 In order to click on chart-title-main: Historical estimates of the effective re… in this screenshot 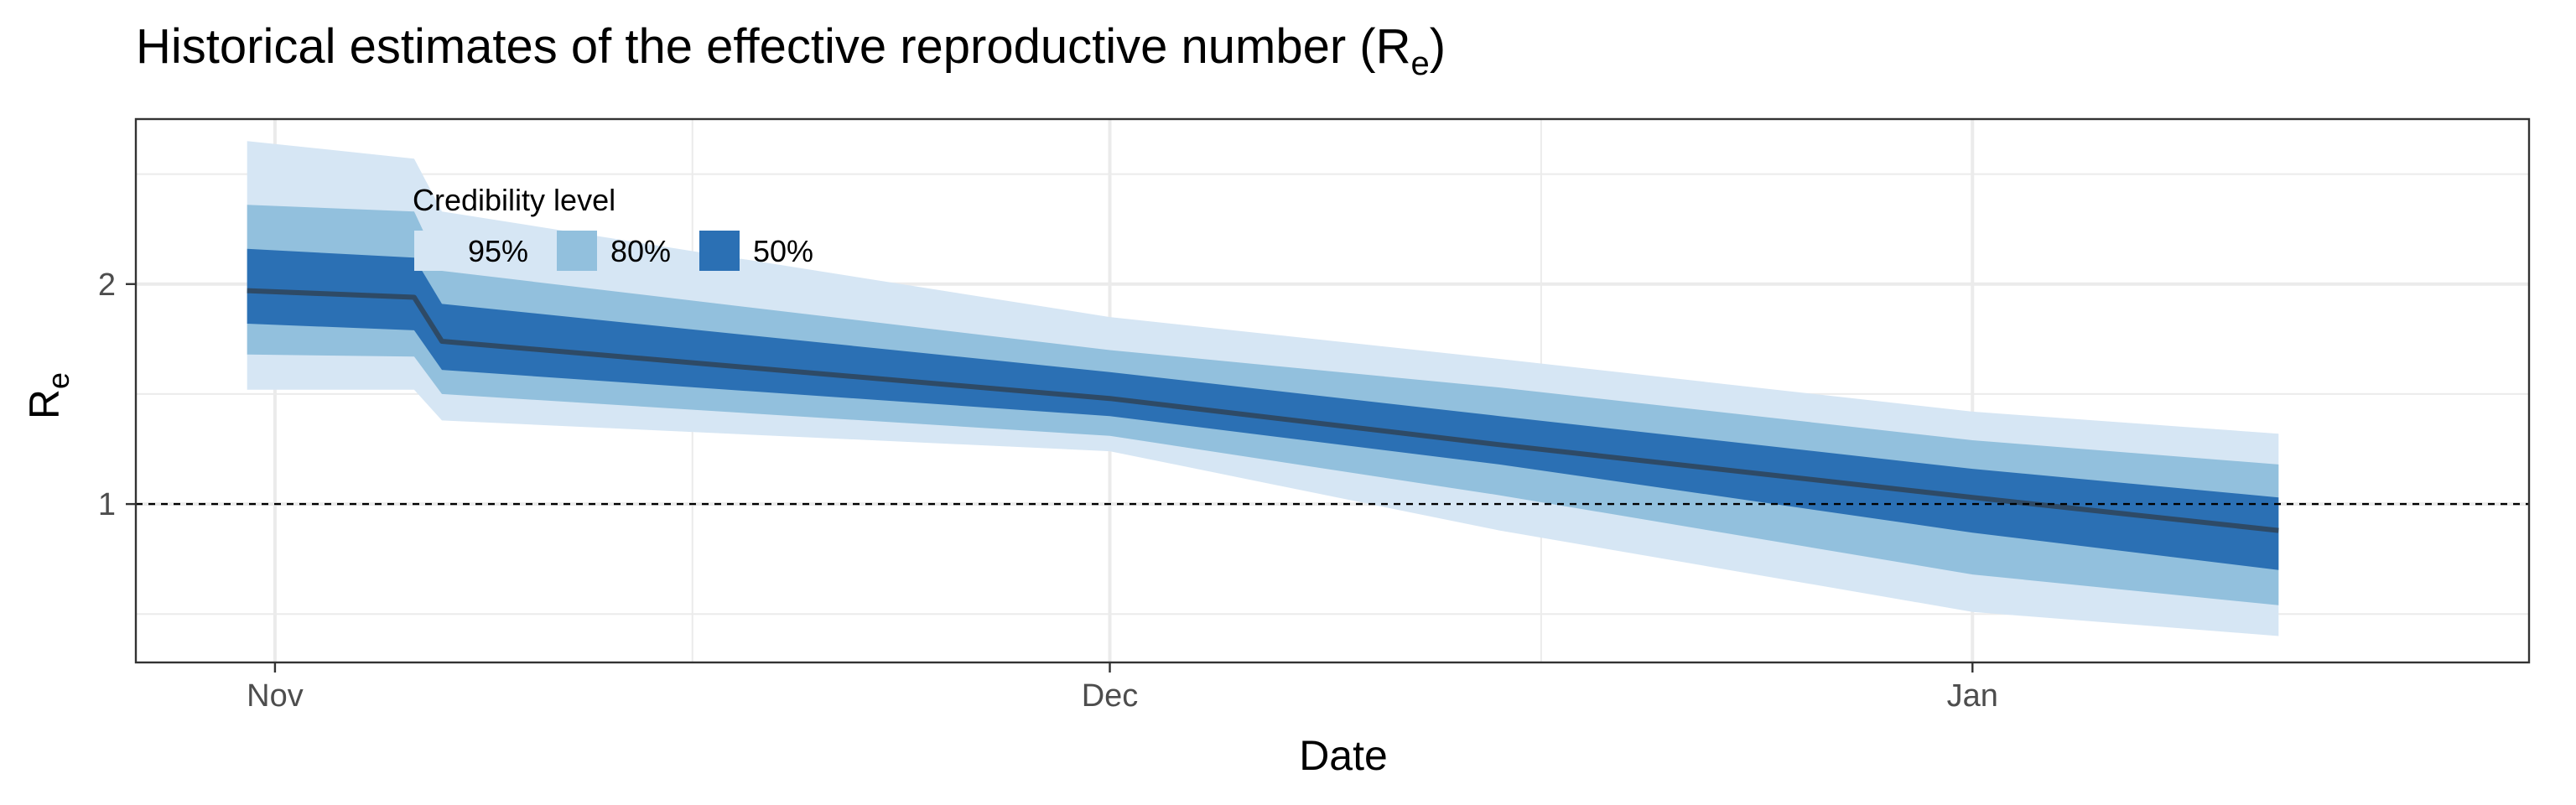, I will do `click(773, 46)`.